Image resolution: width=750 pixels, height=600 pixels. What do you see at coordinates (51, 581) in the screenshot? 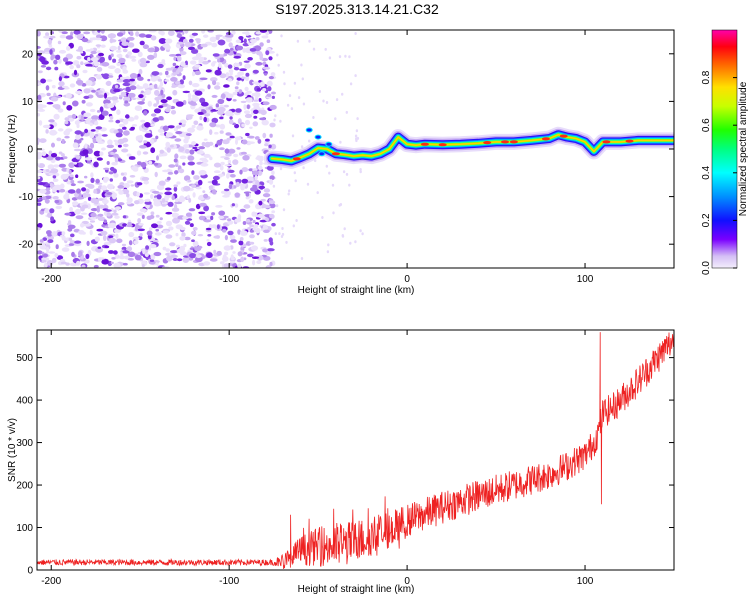
I see `x-tick-label: -200` at bounding box center [51, 581].